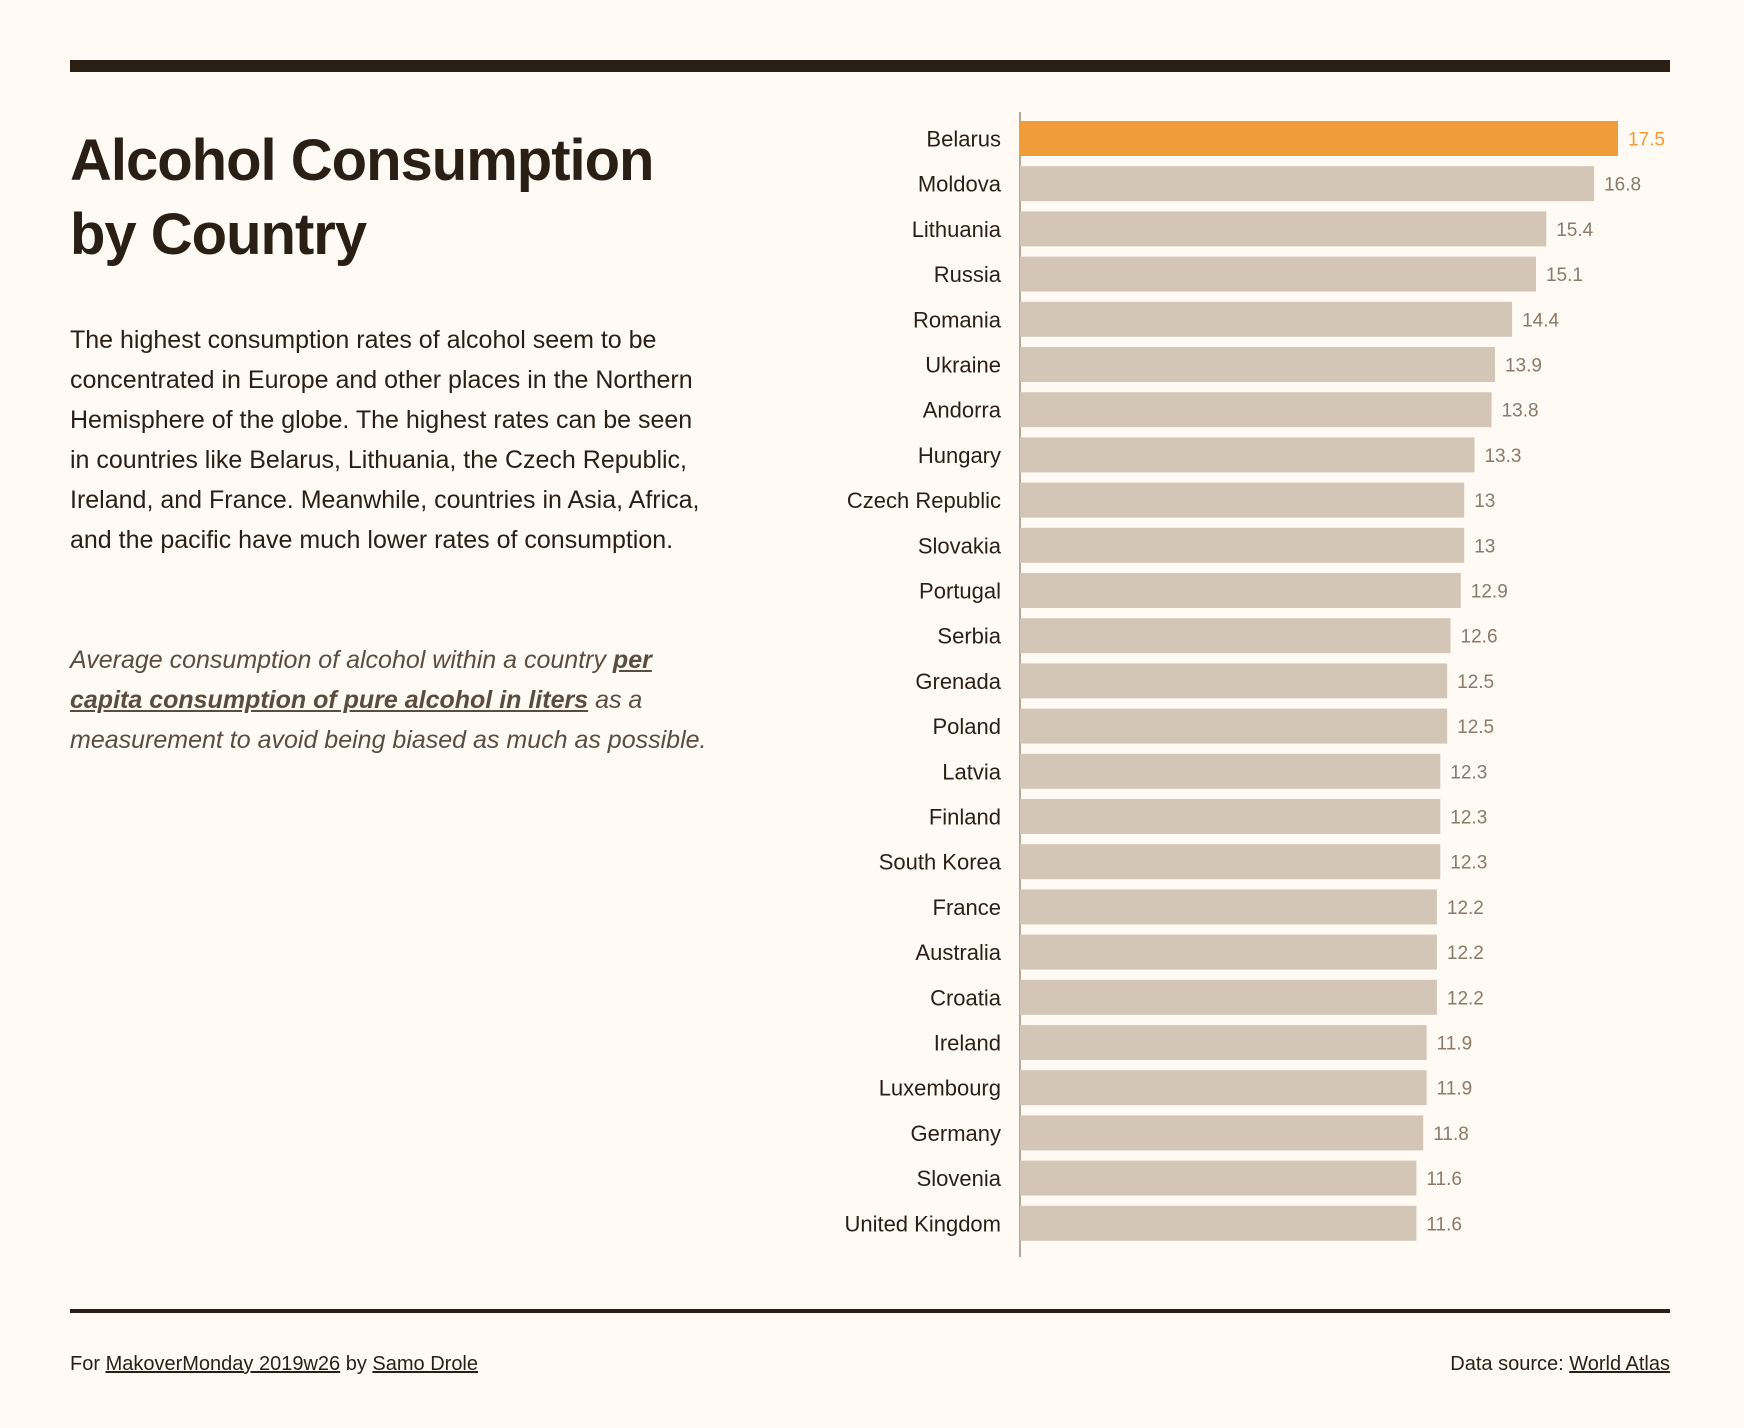 The height and width of the screenshot is (1428, 1744). Describe the element at coordinates (1510, 1364) in the screenshot. I see `source-label: Data source:` at that location.